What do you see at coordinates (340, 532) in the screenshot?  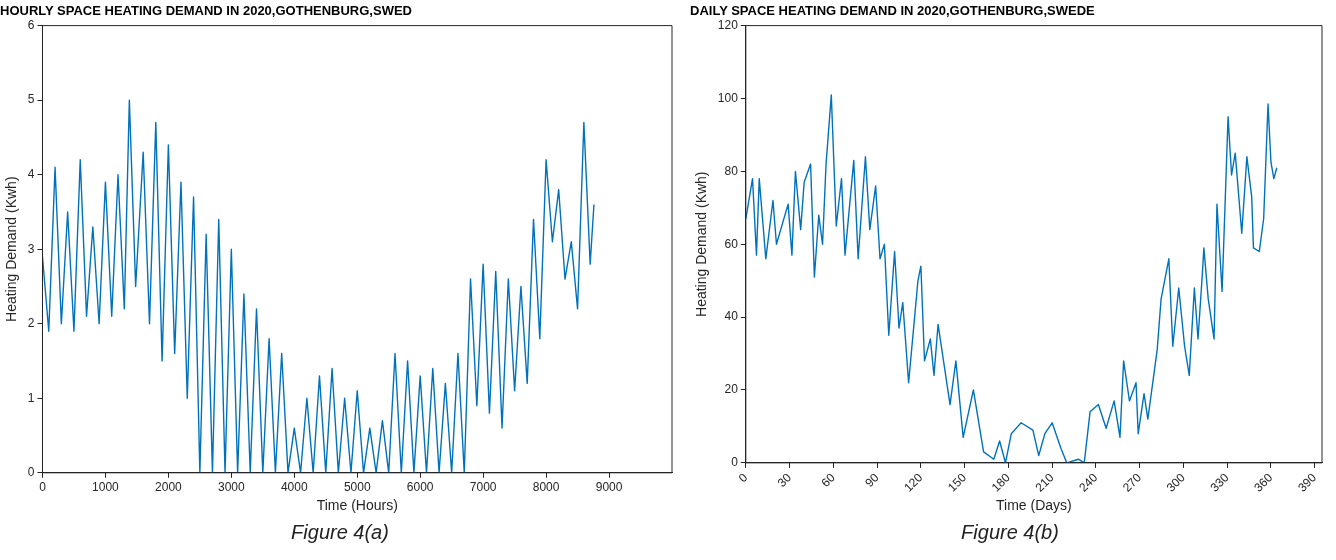 I see `caption: Figure 4(a)` at bounding box center [340, 532].